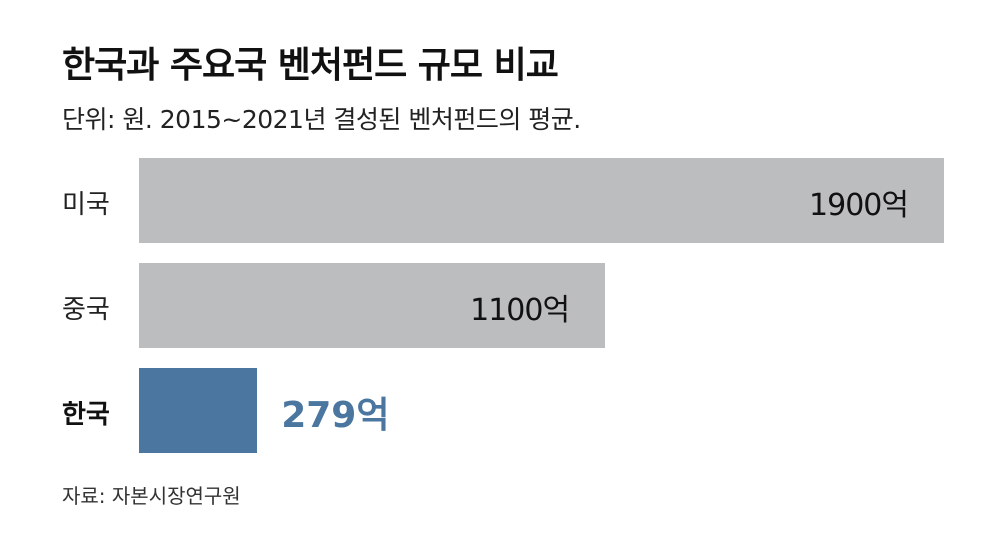  What do you see at coordinates (86, 310) in the screenshot?
I see `category-label: 중국` at bounding box center [86, 310].